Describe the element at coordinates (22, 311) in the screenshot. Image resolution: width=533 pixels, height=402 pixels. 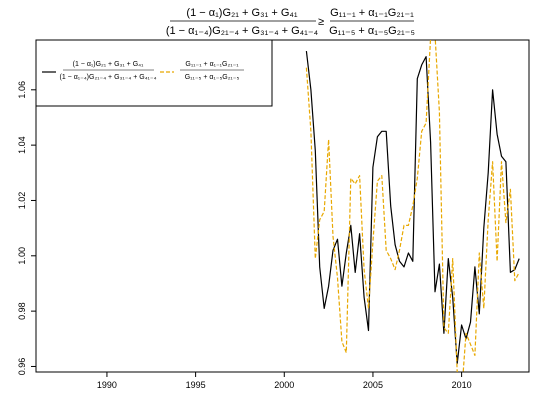
I see `y-tick-label-0.98: 0.98` at that location.